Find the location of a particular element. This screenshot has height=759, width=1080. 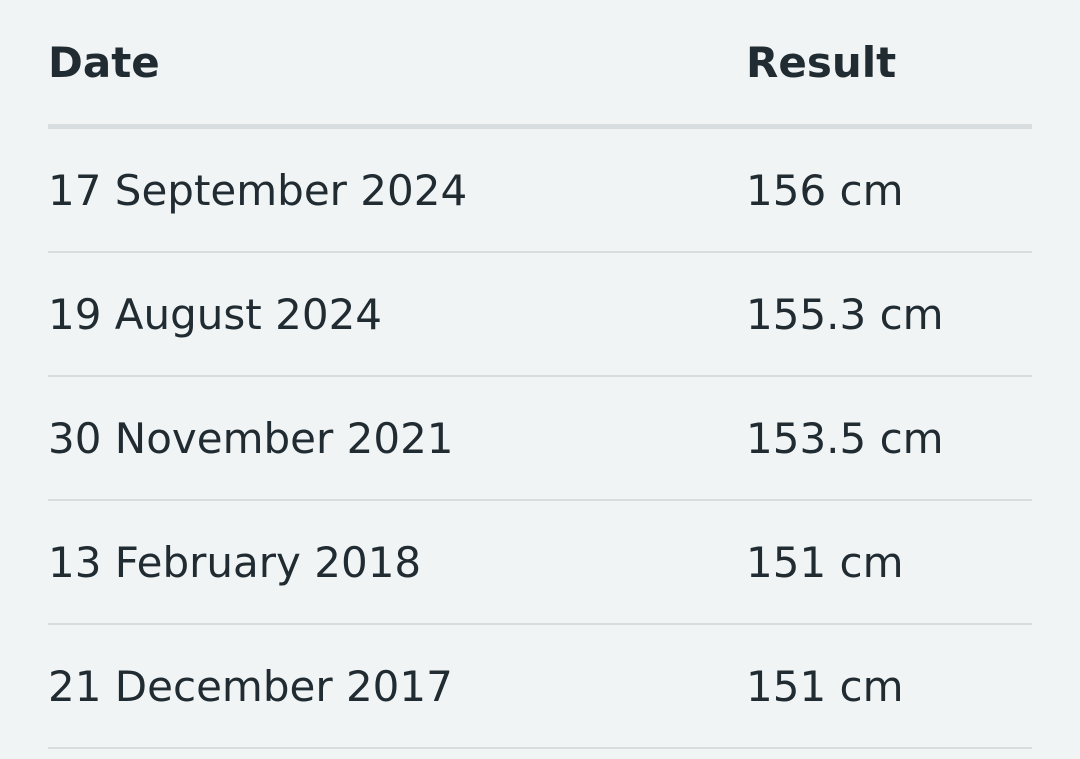

result-cell: 153.5 cm is located at coordinates (889, 438).